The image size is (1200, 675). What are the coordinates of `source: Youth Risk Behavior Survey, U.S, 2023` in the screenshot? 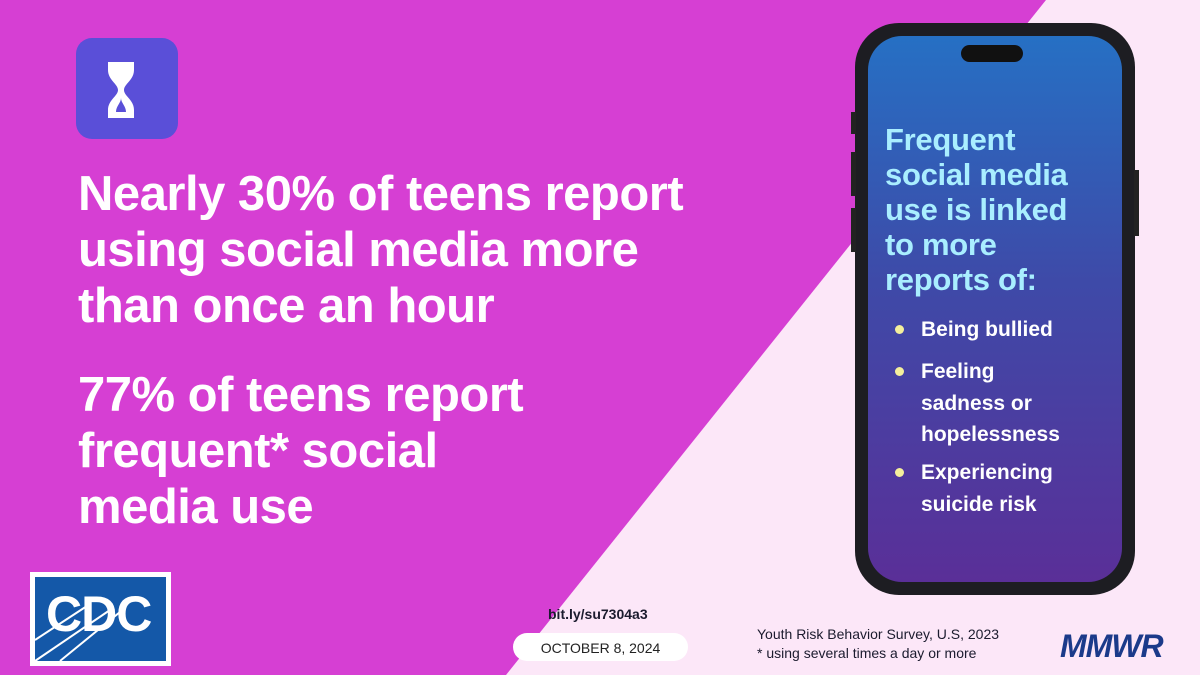 It's located at (878, 634).